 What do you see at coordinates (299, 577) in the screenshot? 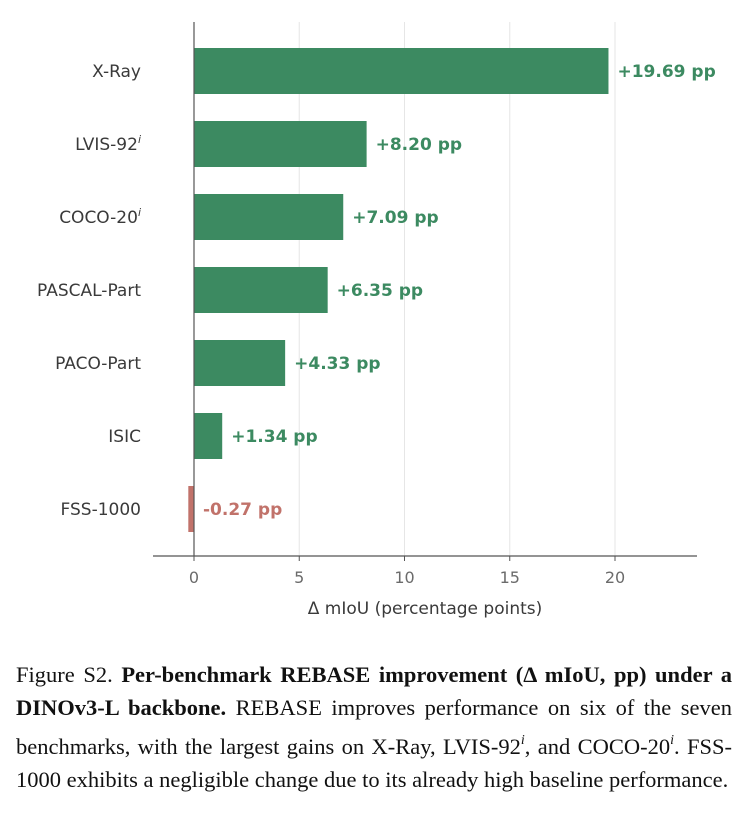
I see `x-tick-label: 5` at bounding box center [299, 577].